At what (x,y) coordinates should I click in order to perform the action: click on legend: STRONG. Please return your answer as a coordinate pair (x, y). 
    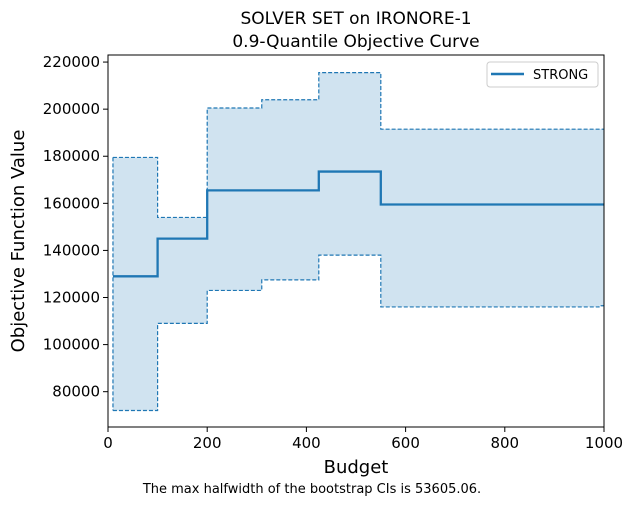
    Looking at the image, I should click on (542, 74).